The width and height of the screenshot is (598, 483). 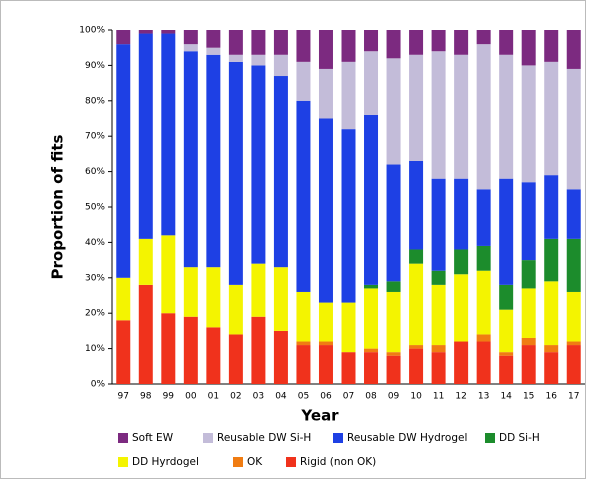 I want to click on x-tick-label: 08, so click(x=371, y=397).